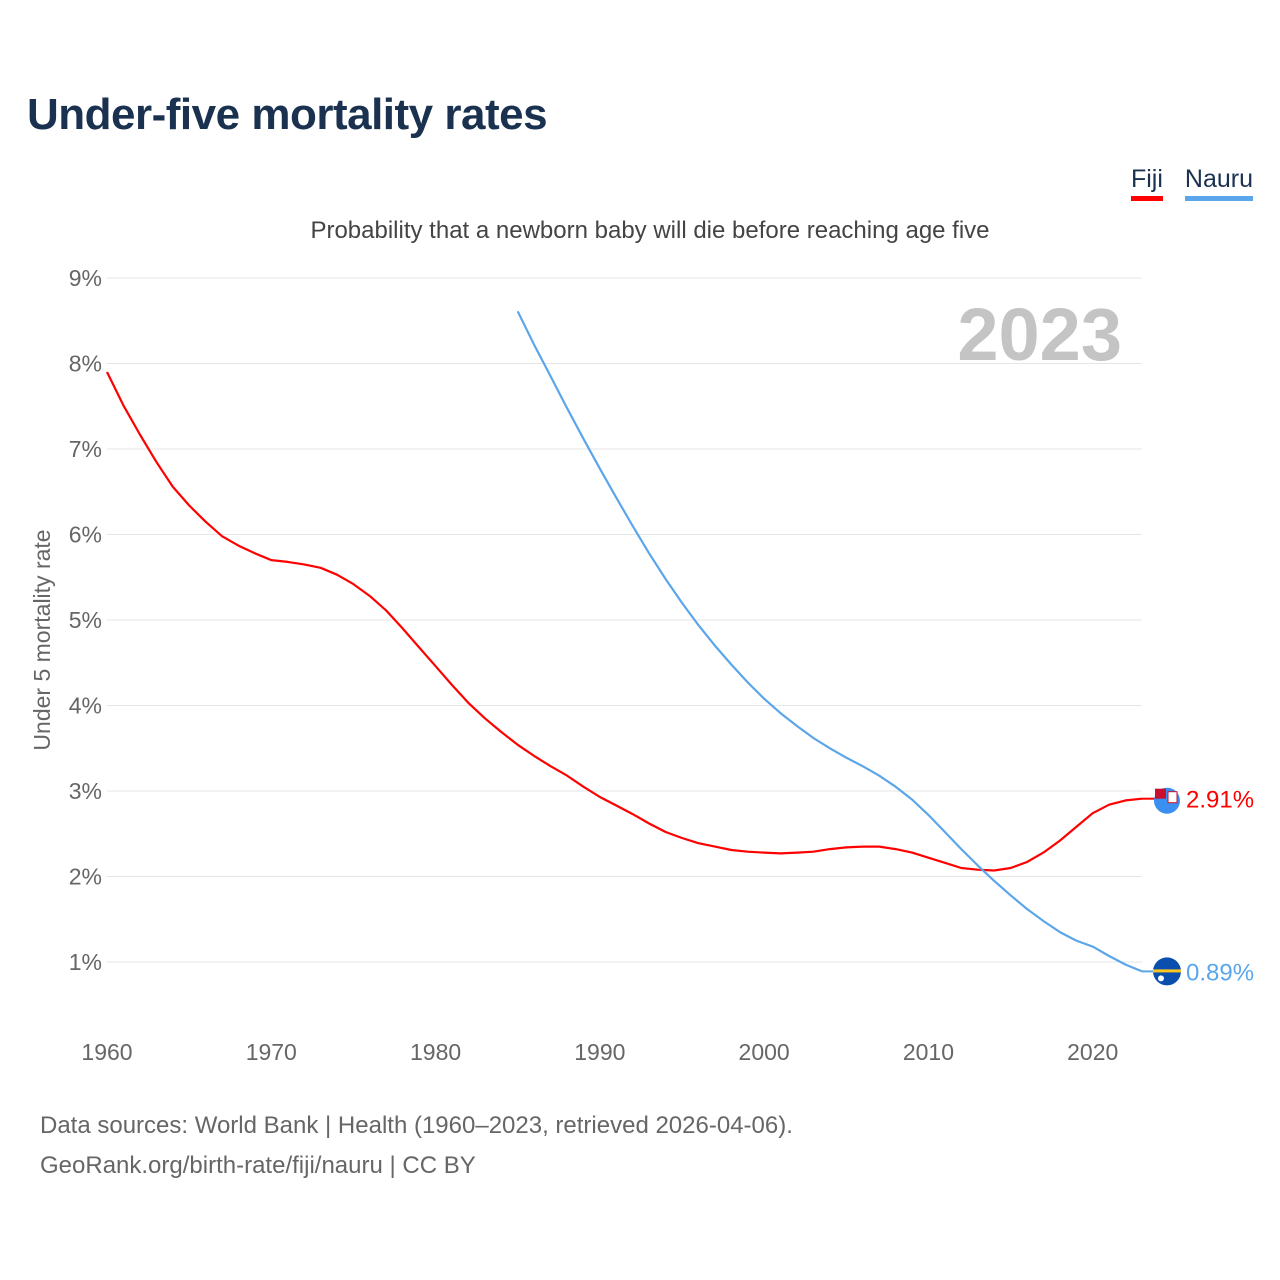 The width and height of the screenshot is (1280, 1280). What do you see at coordinates (106, 1052) in the screenshot?
I see `x-tick-label: 1960` at bounding box center [106, 1052].